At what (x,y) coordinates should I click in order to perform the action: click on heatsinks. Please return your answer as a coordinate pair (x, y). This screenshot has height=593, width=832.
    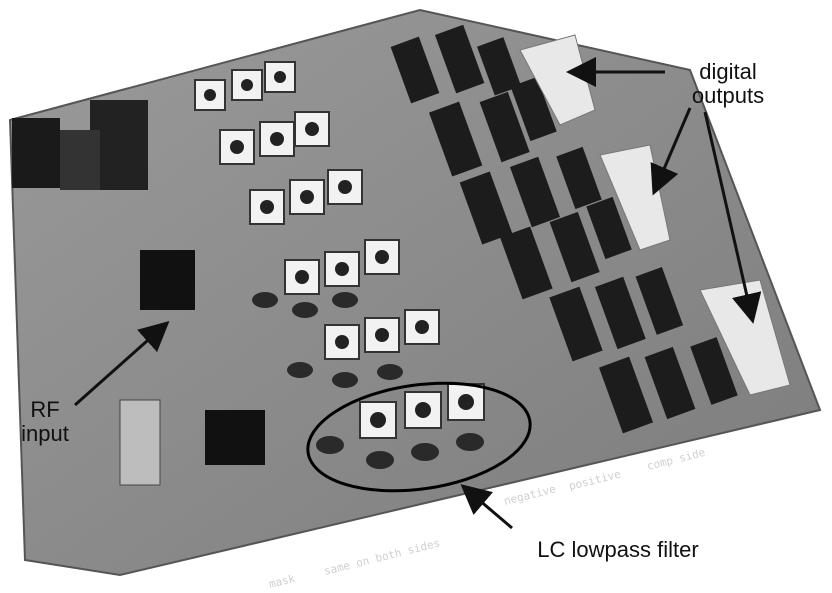
    Looking at the image, I should click on (202, 357).